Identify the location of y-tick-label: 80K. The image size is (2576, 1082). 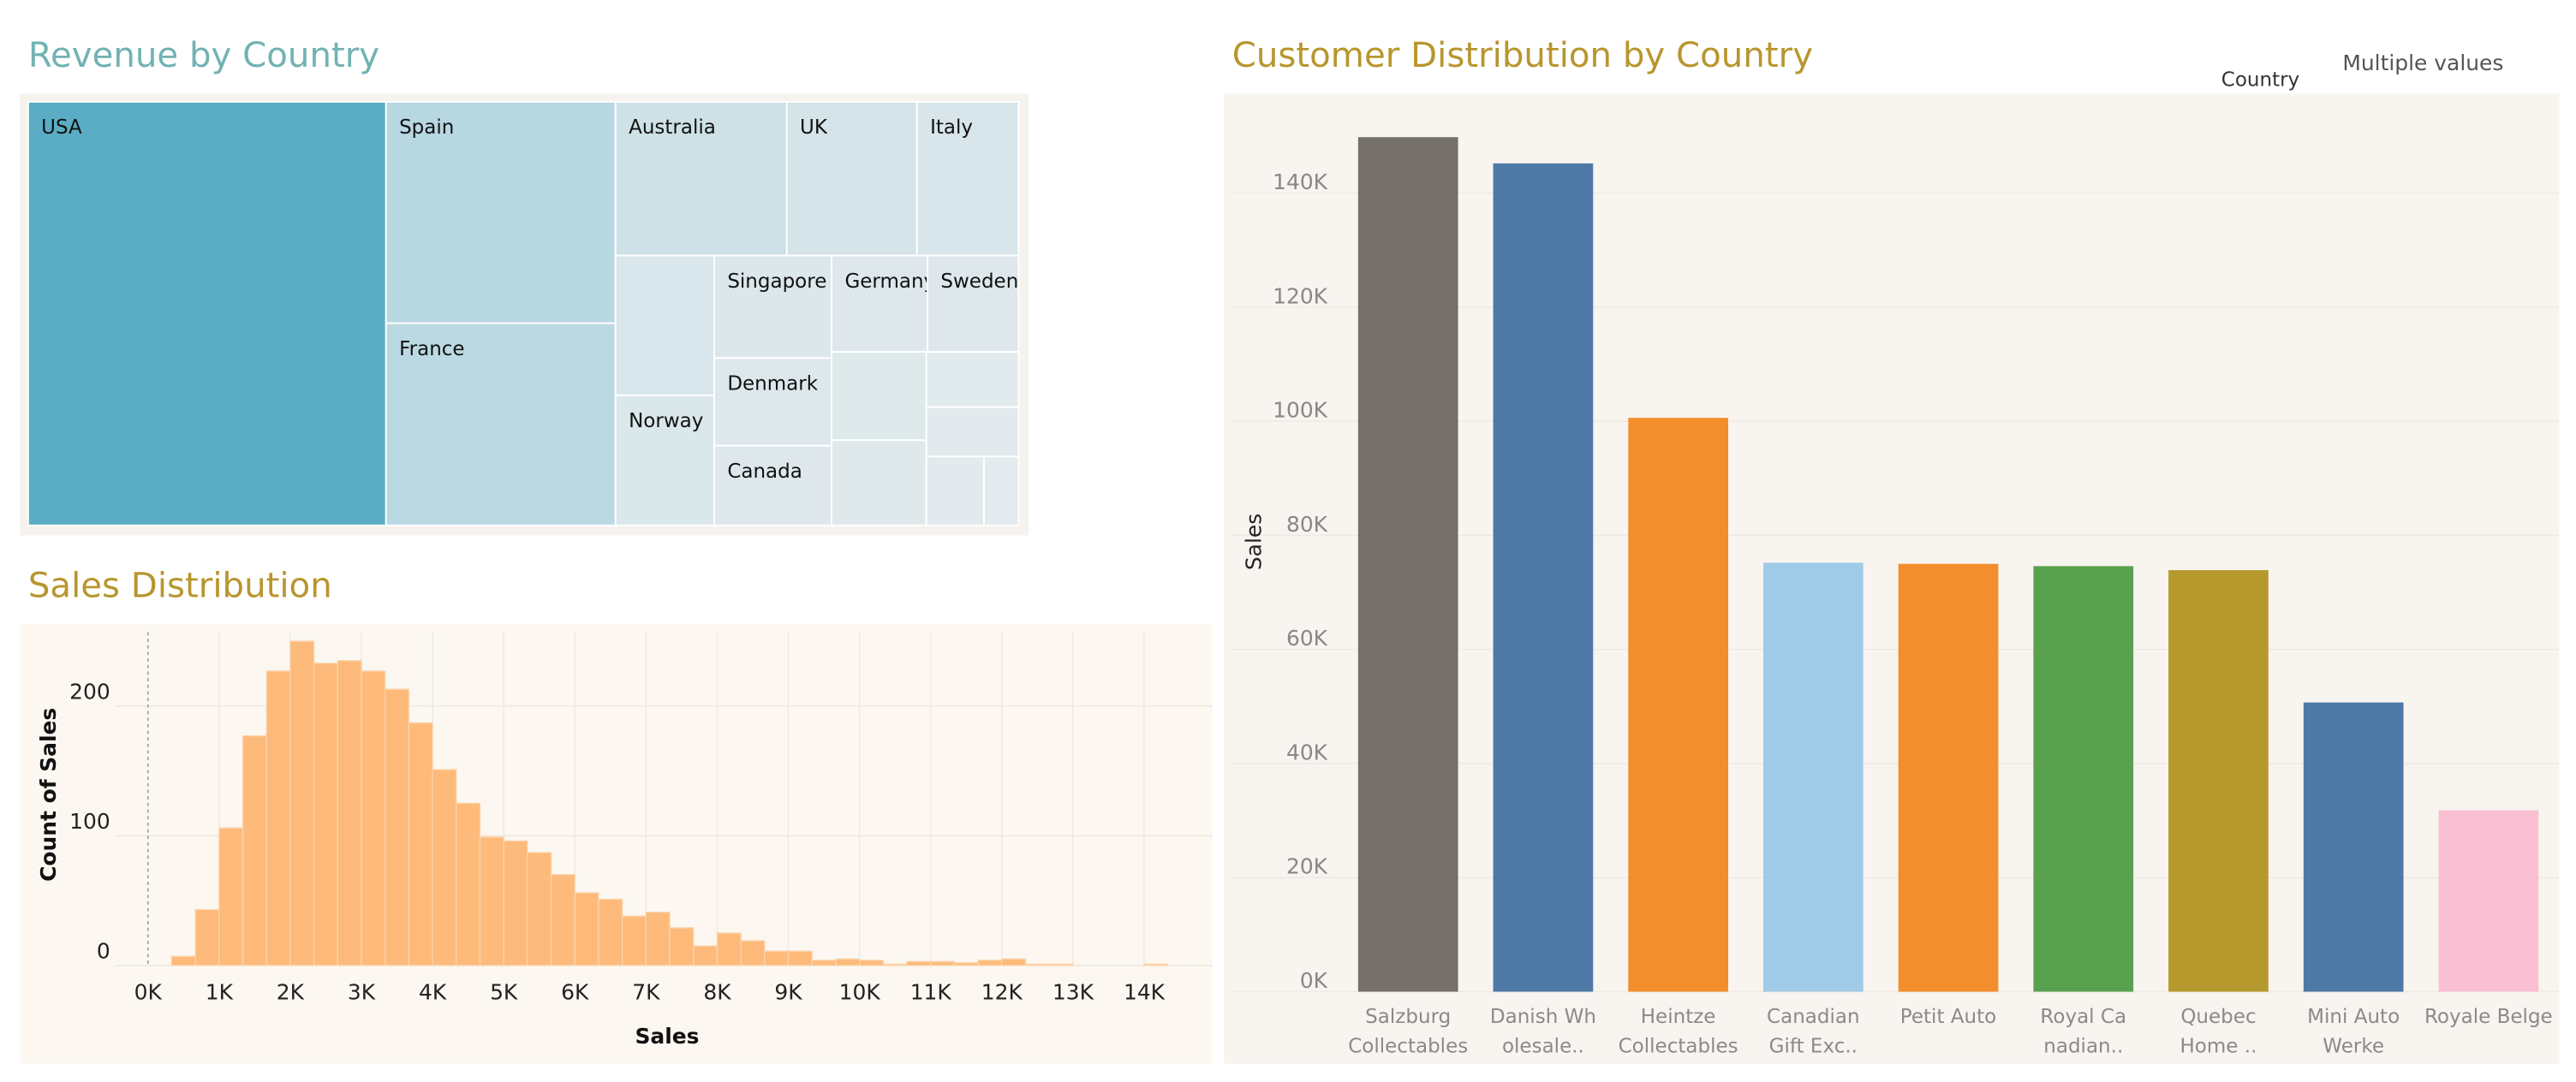
(1307, 524).